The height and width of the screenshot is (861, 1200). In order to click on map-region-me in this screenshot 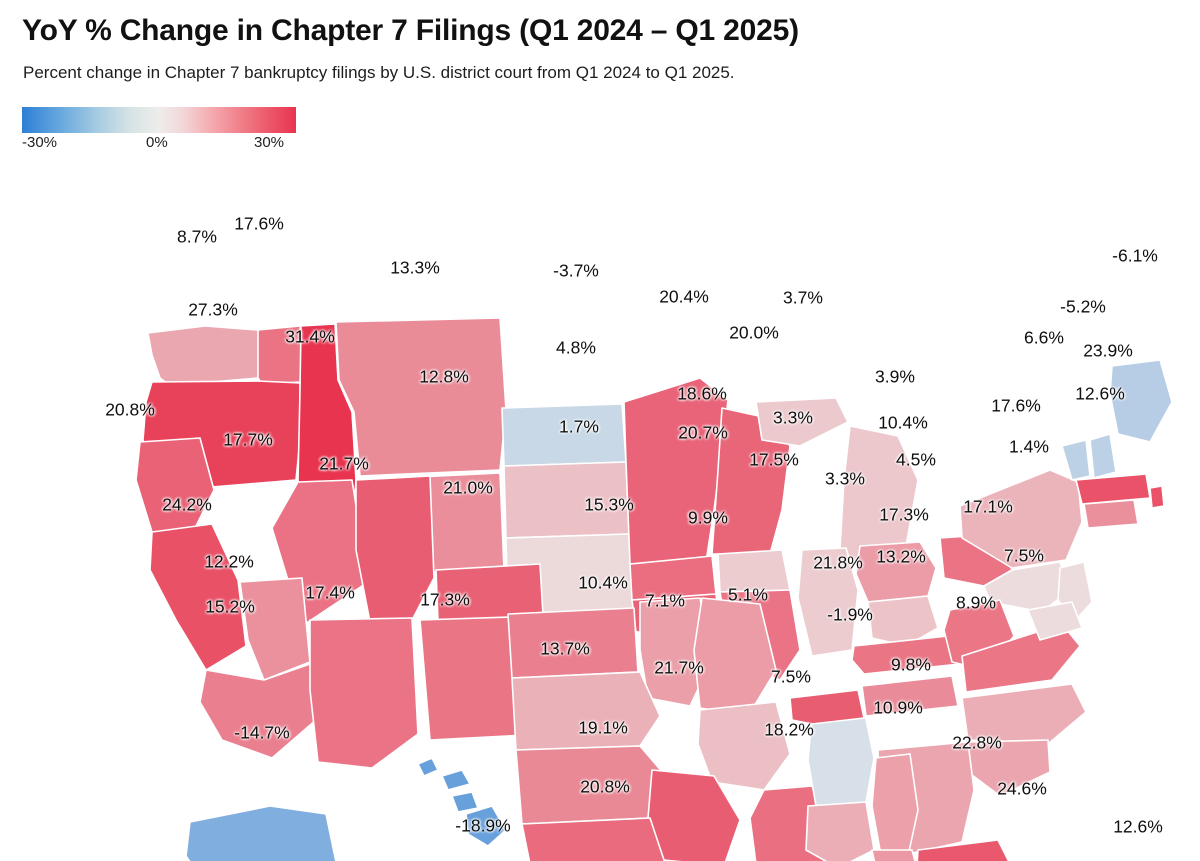, I will do `click(1141, 401)`.